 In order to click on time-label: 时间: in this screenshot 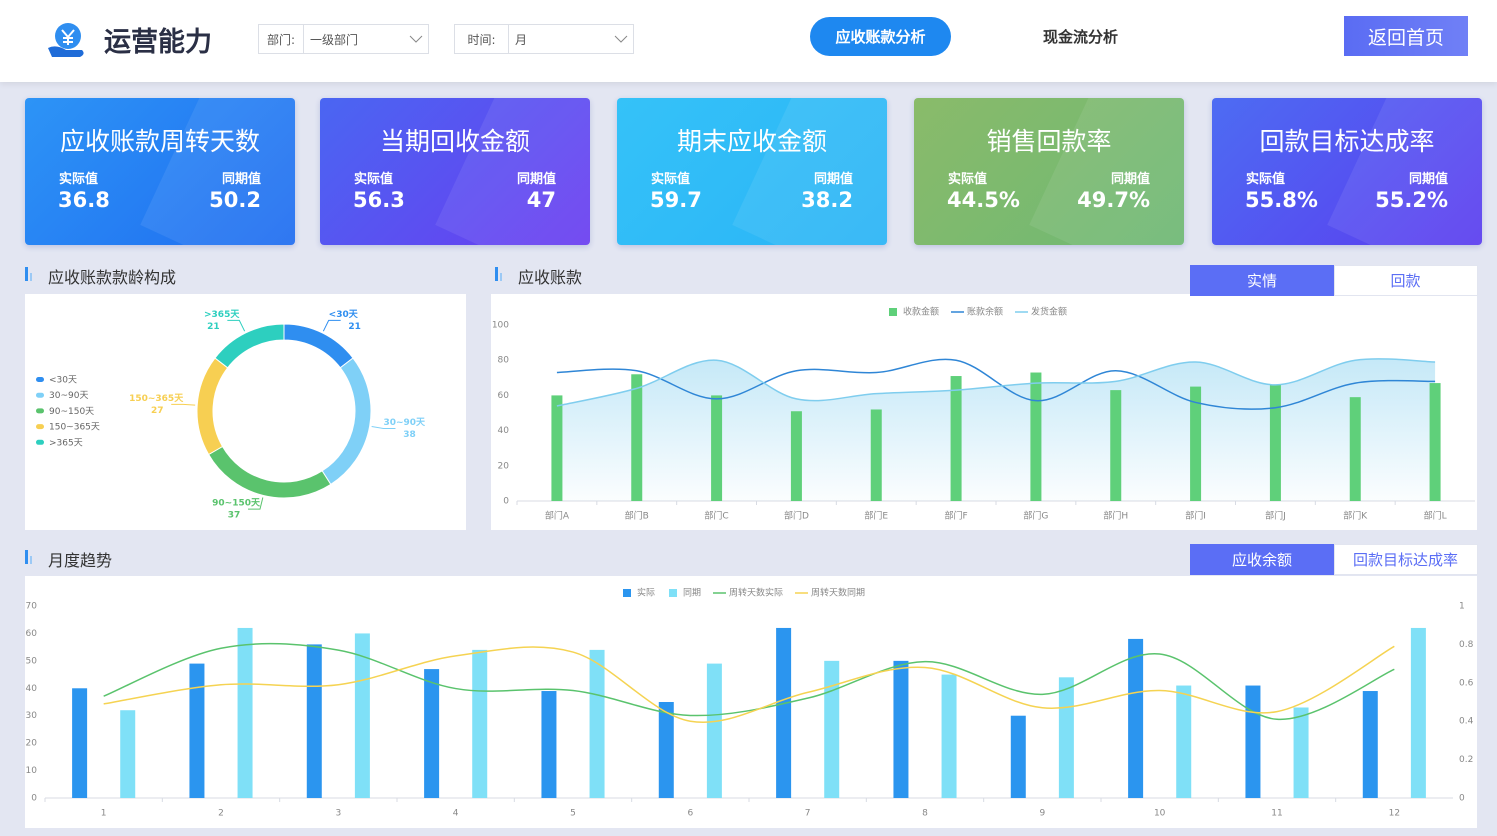, I will do `click(482, 39)`.